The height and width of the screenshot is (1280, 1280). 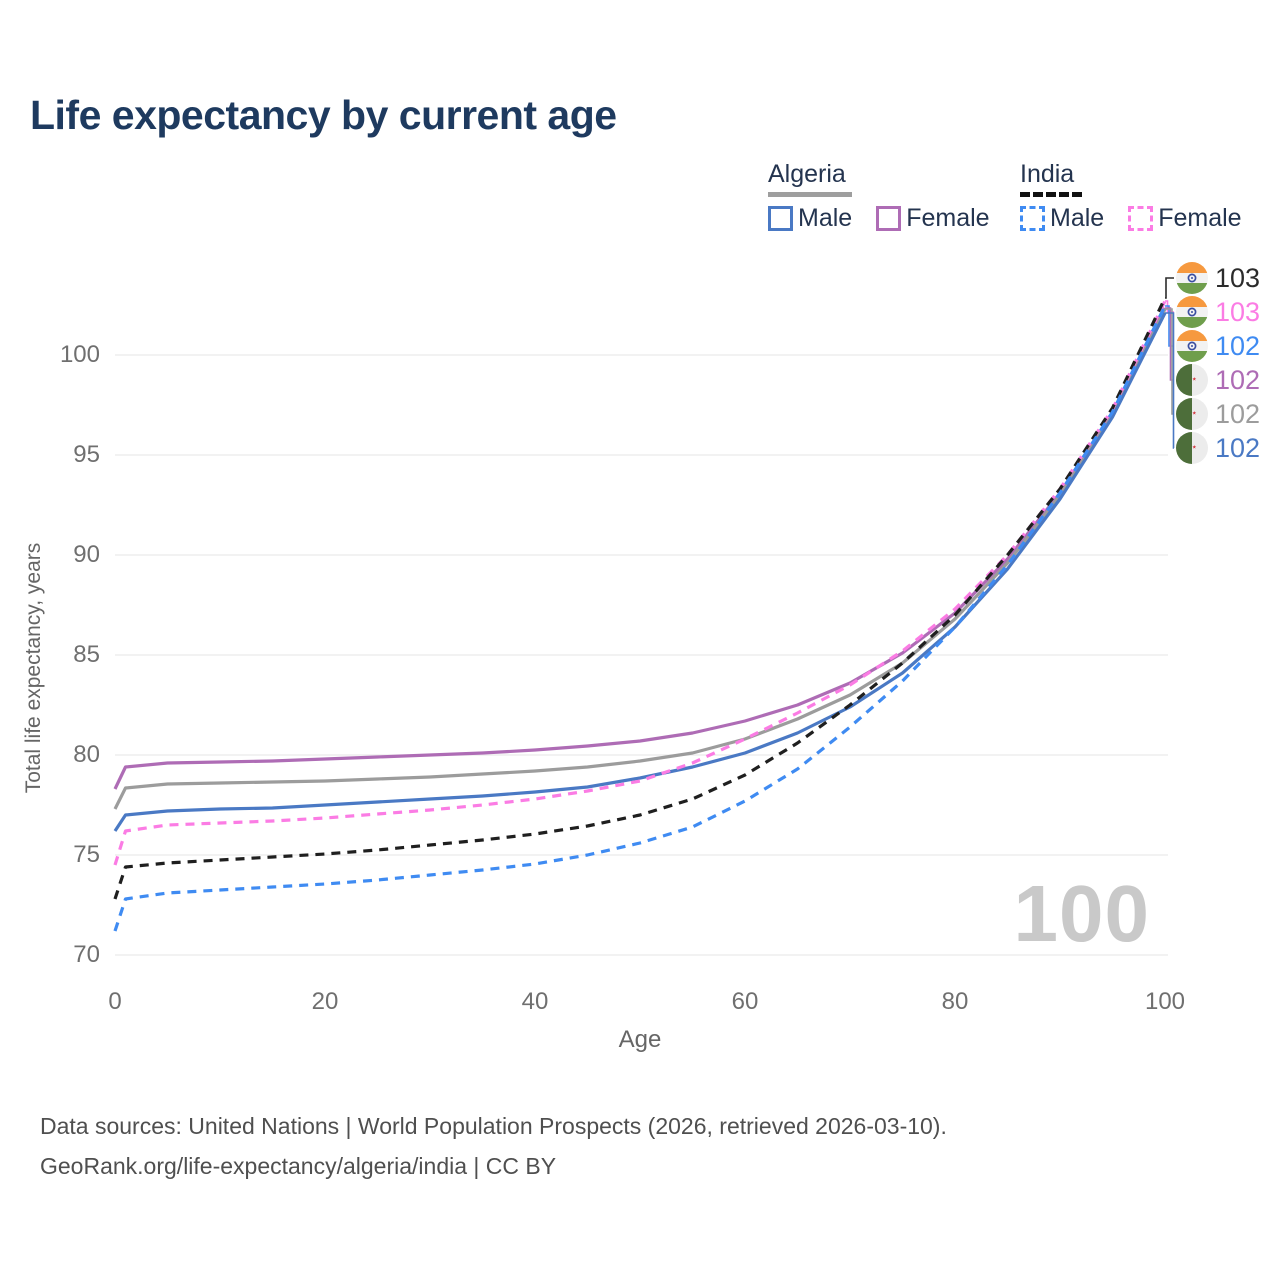 I want to click on y-tick-75: 75, so click(x=86, y=854).